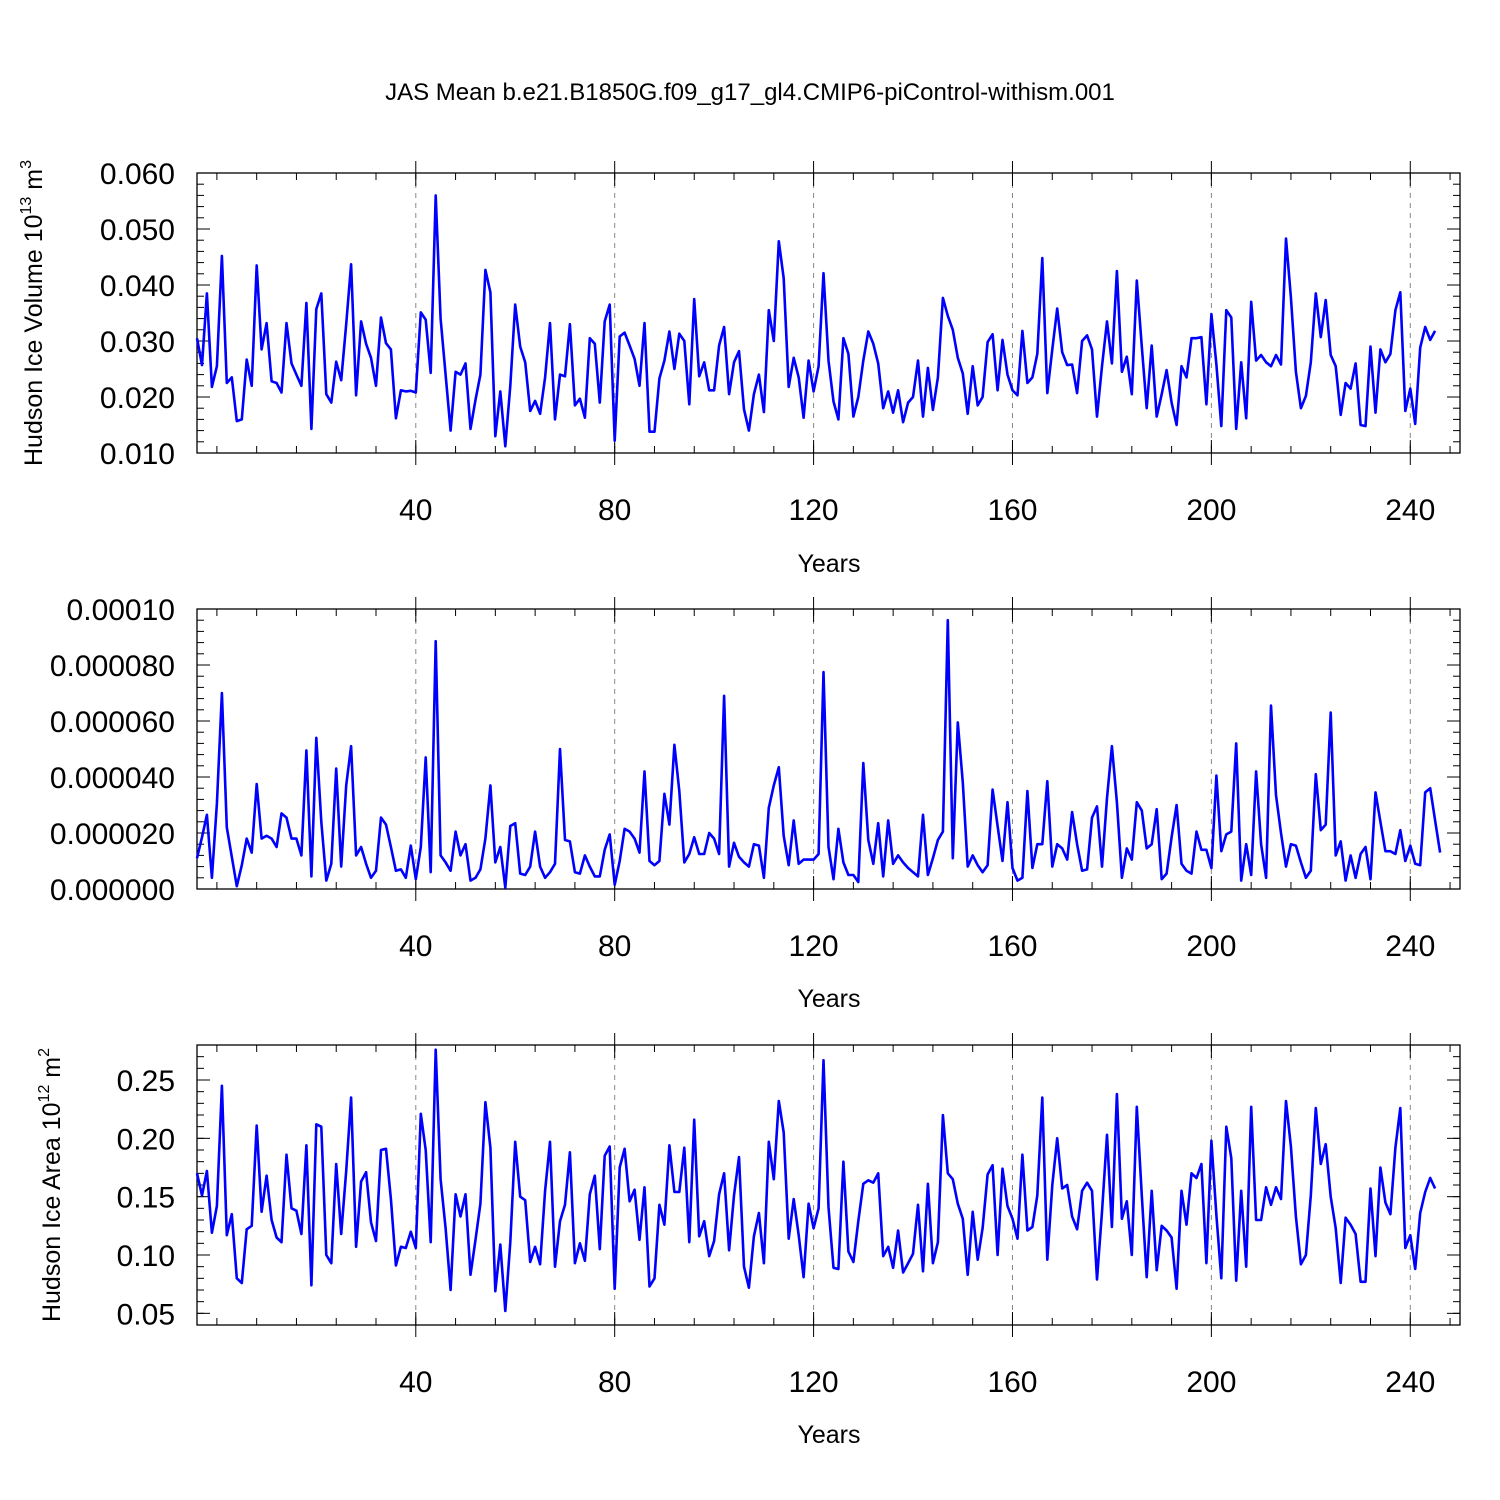  What do you see at coordinates (137, 286) in the screenshot?
I see `y-tick-label: 0.040` at bounding box center [137, 286].